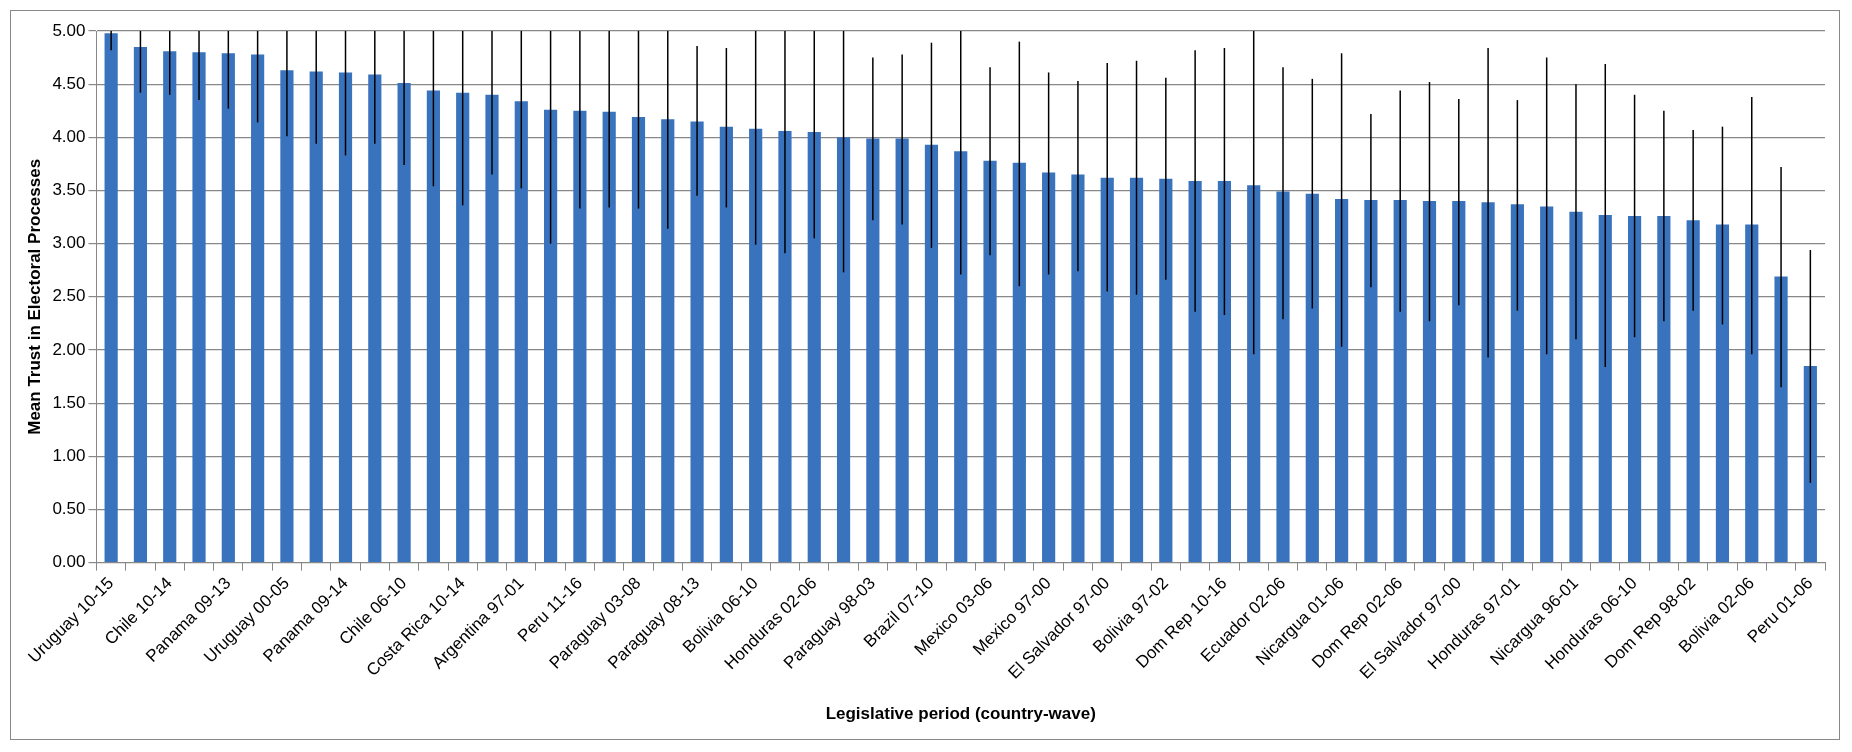 The image size is (1852, 752). Describe the element at coordinates (69, 402) in the screenshot. I see `y-tick-label: 1.50` at that location.